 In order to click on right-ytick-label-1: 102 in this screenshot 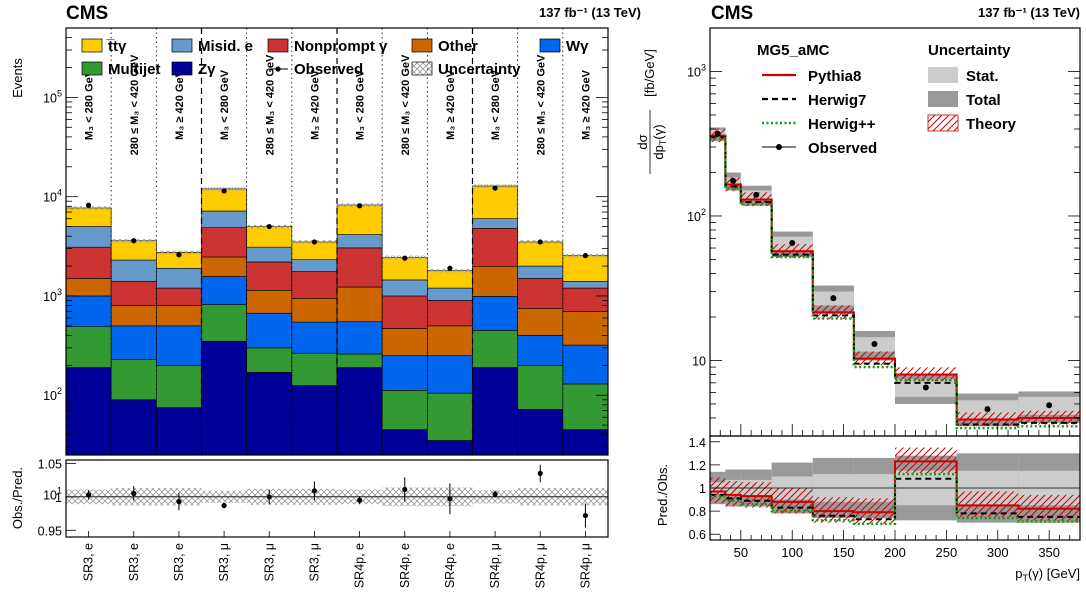, I will do `click(696, 215)`.